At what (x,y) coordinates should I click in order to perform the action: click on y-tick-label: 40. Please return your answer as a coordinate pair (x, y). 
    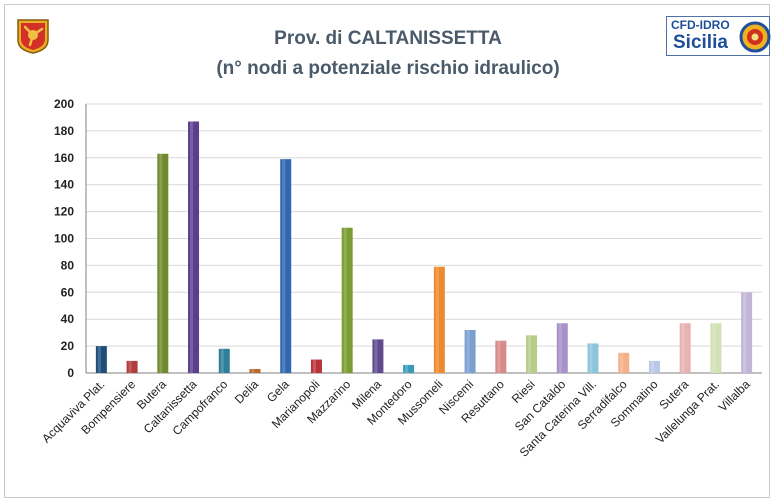
    Looking at the image, I should click on (68, 319).